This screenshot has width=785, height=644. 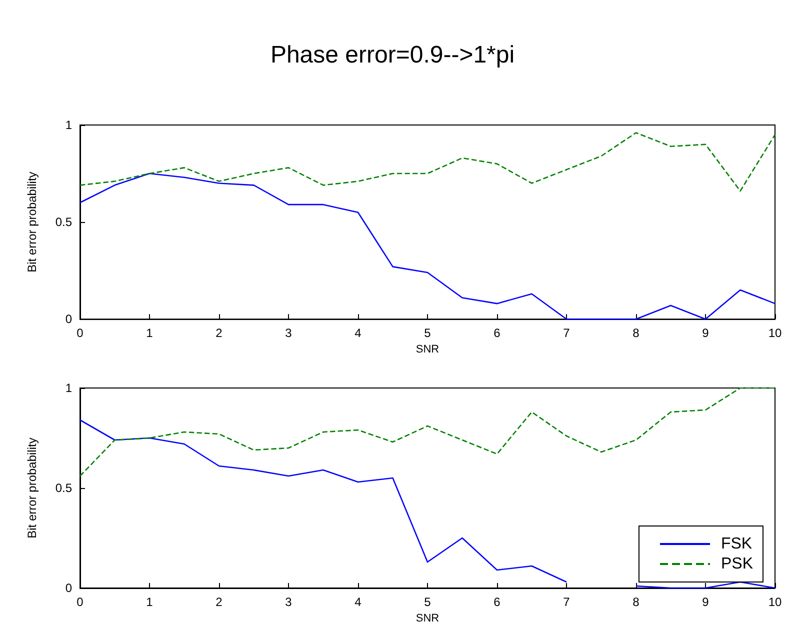 What do you see at coordinates (737, 564) in the screenshot?
I see `legend-label: PSK` at bounding box center [737, 564].